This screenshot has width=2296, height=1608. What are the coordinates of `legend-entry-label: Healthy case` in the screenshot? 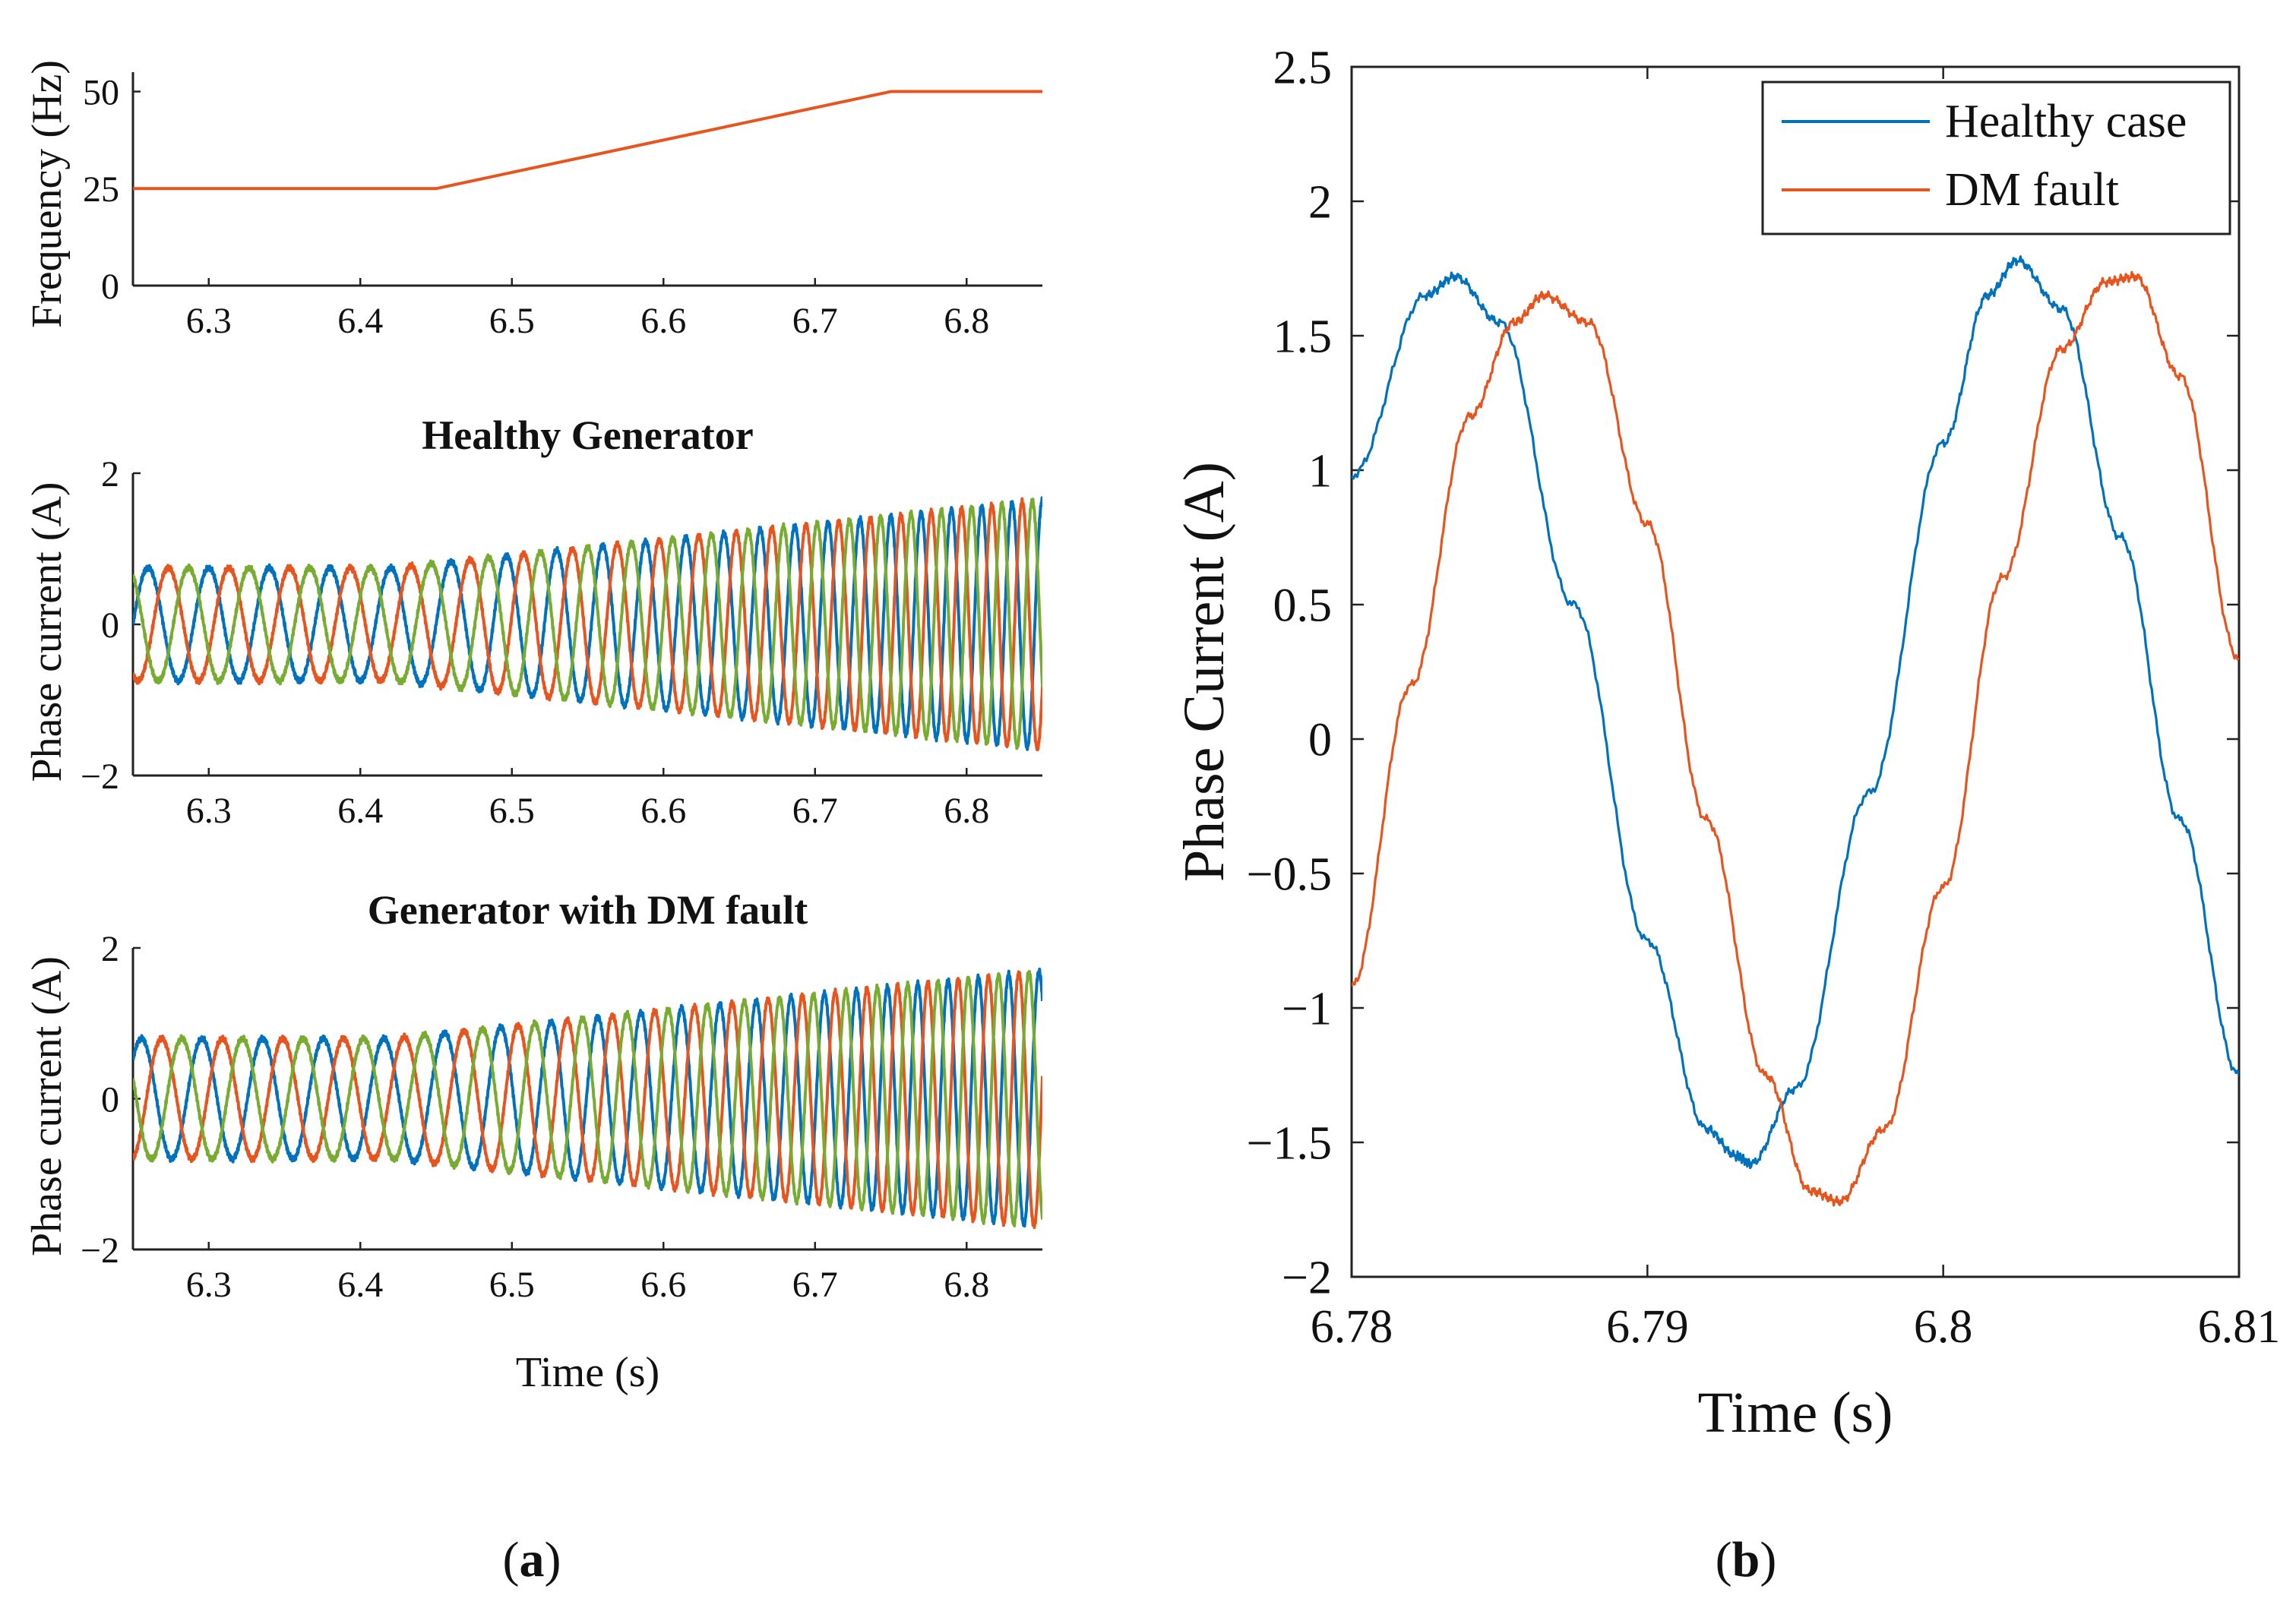 It's located at (2066, 122).